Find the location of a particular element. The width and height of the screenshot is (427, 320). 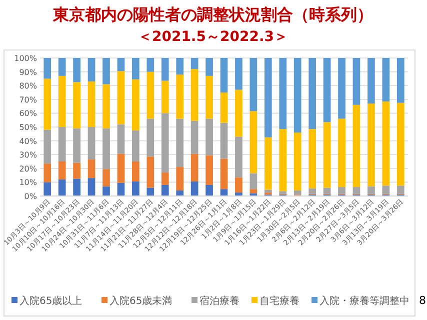

y-tick-label: 60% is located at coordinates (28, 113).